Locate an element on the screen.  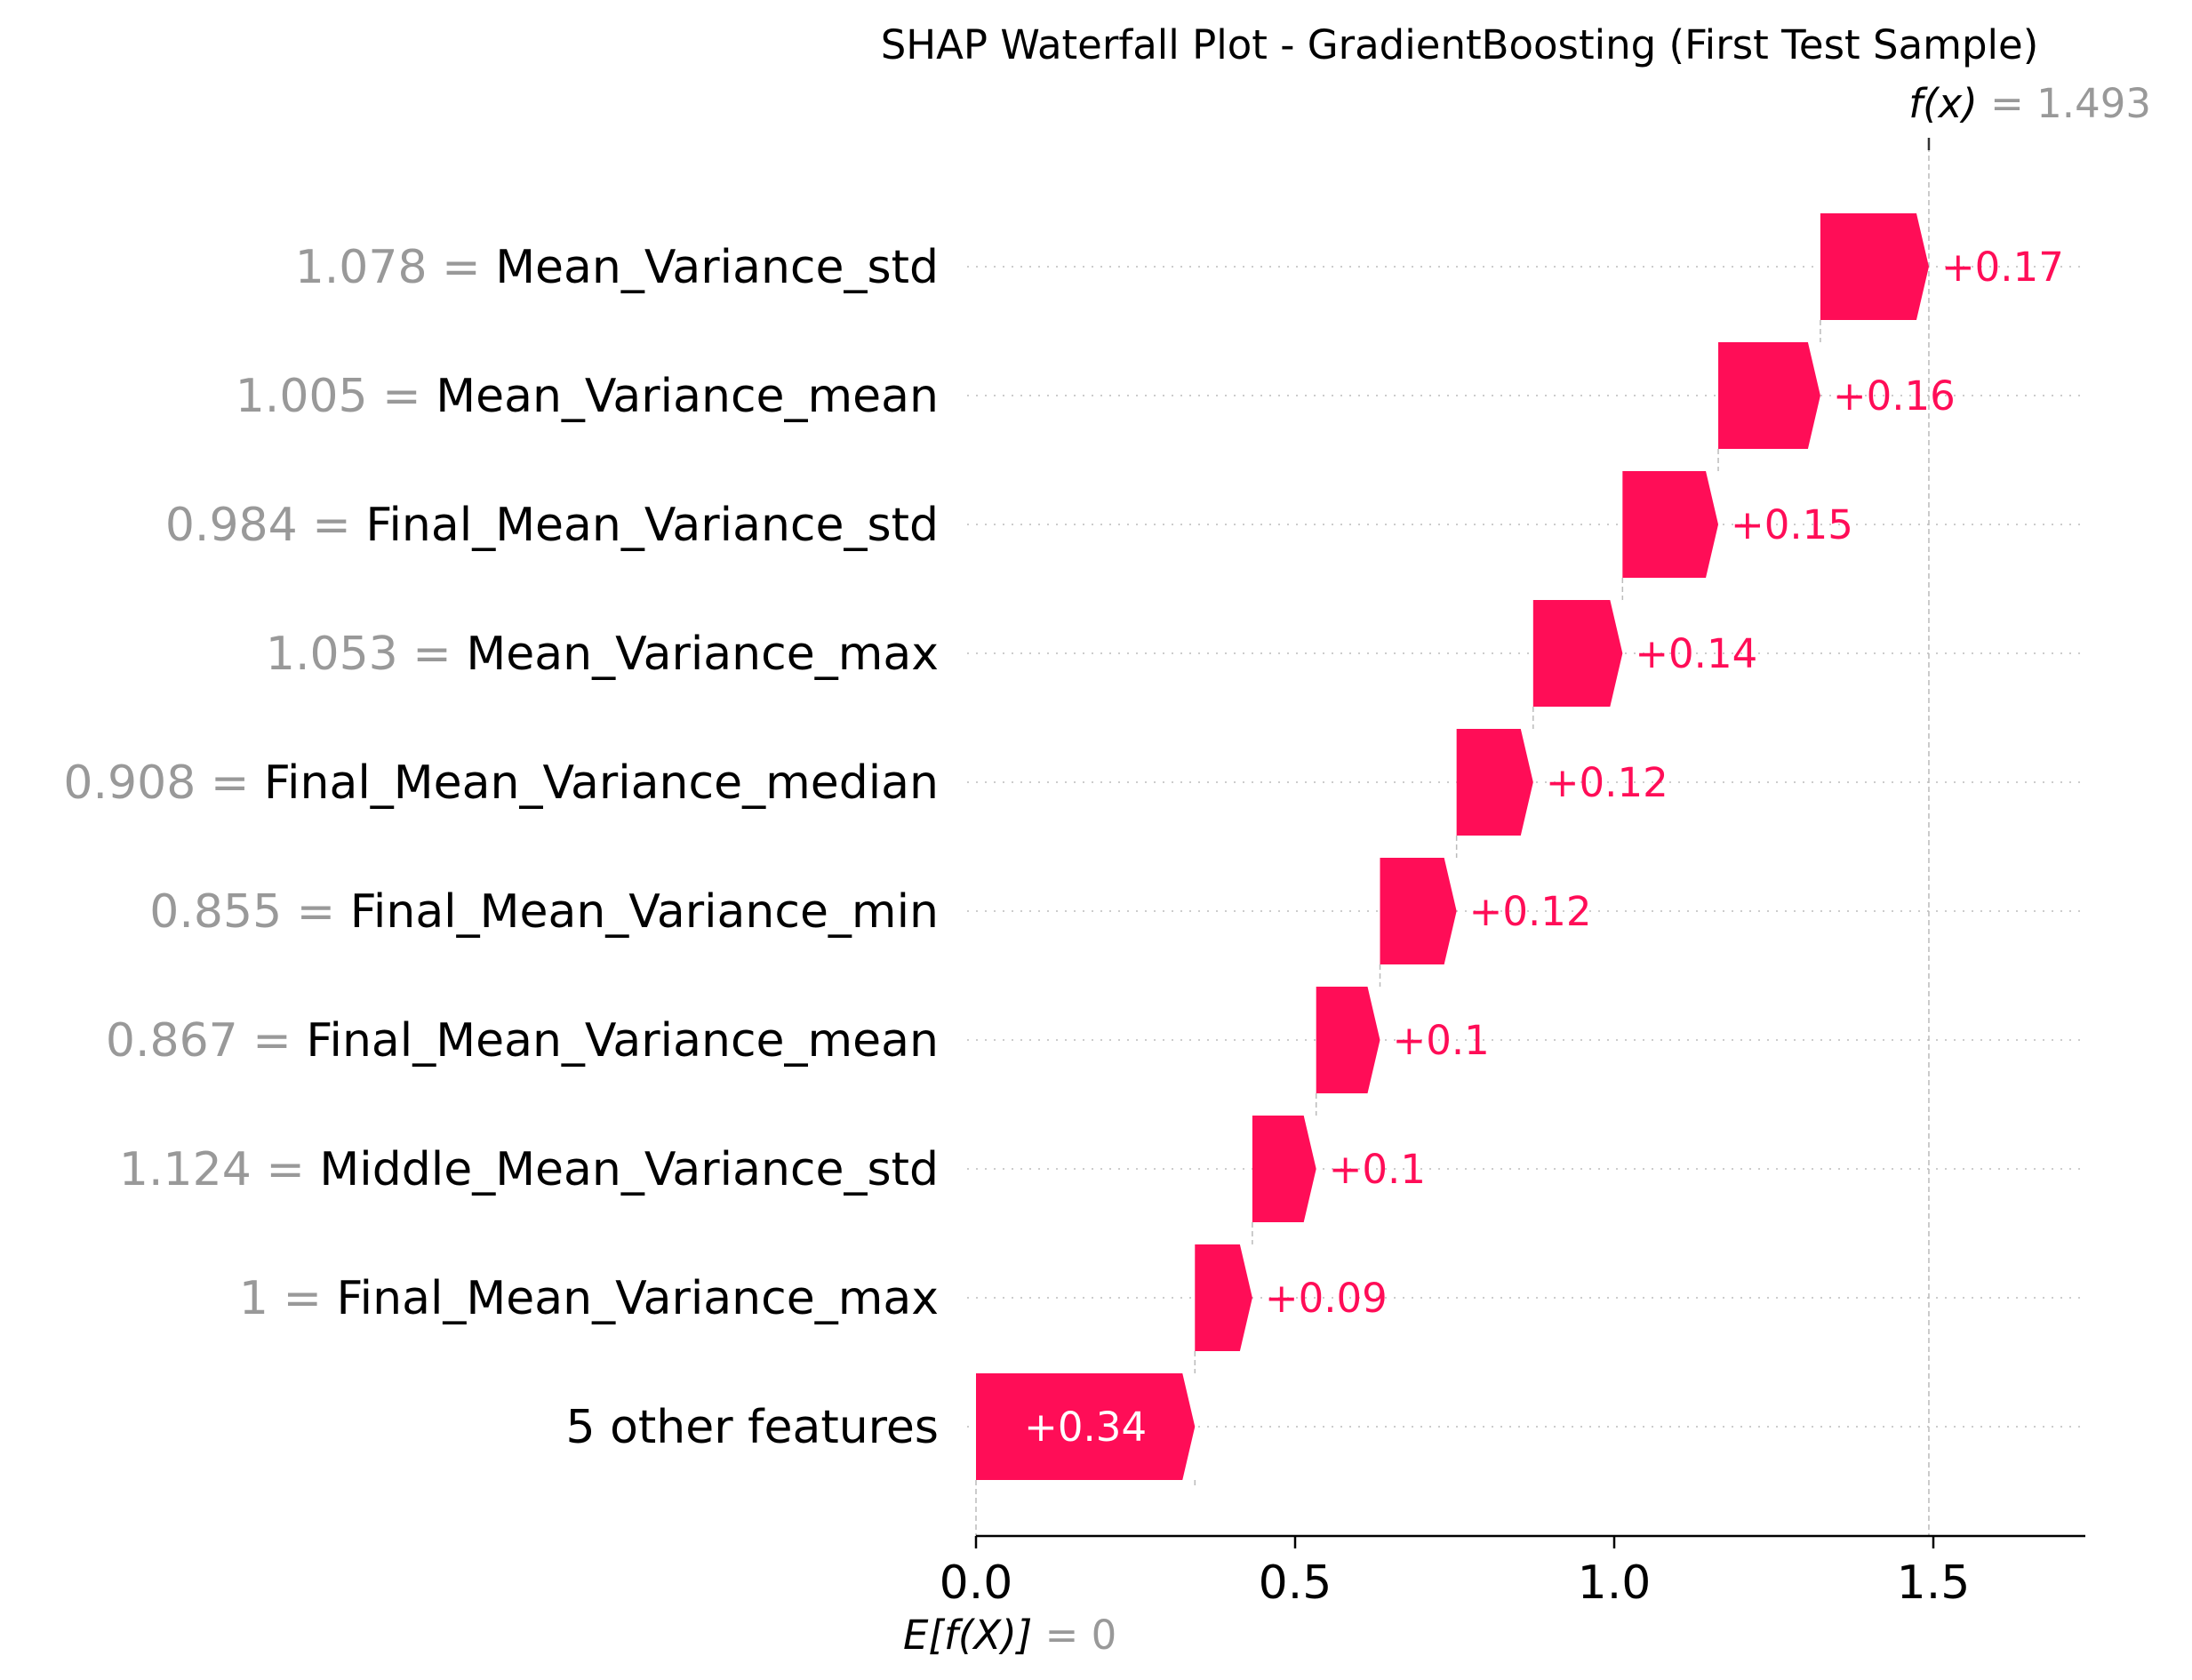
feature-label: 1.124 = Middle_Mean_Variance_std is located at coordinates (529, 1169).